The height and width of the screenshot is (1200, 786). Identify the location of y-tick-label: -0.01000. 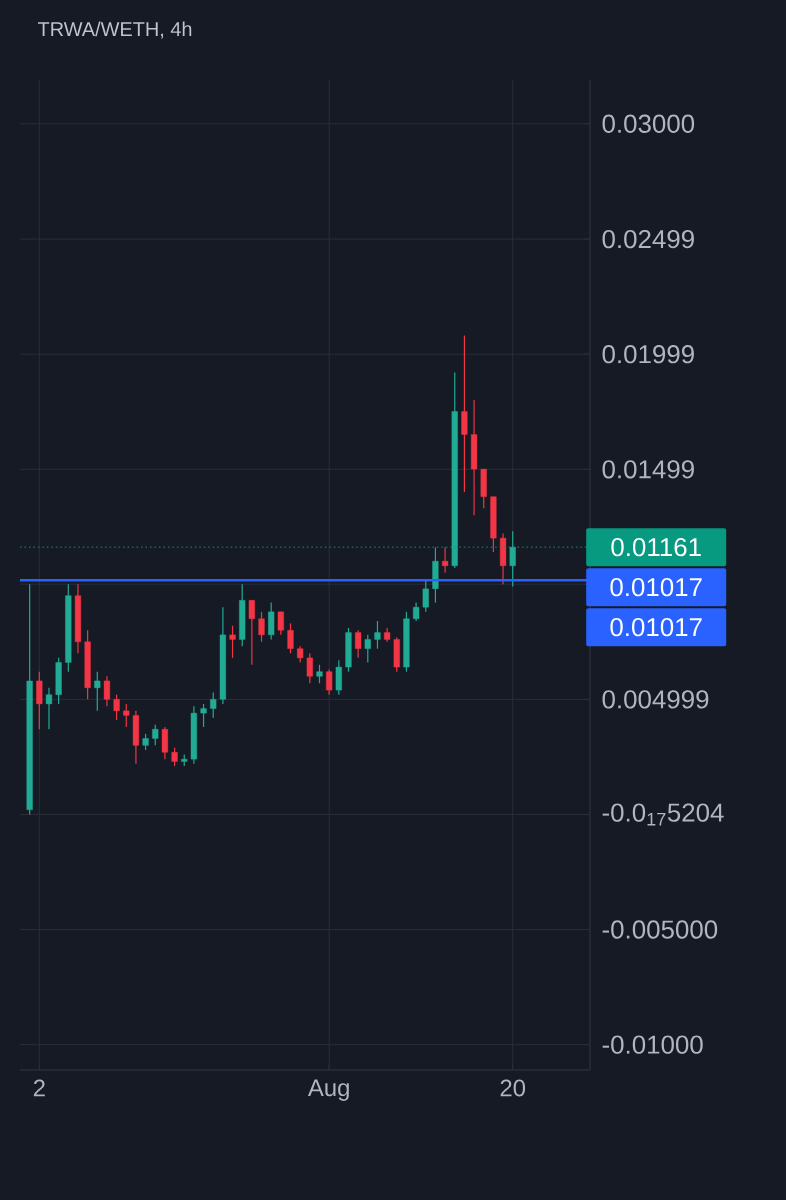
(652, 1044).